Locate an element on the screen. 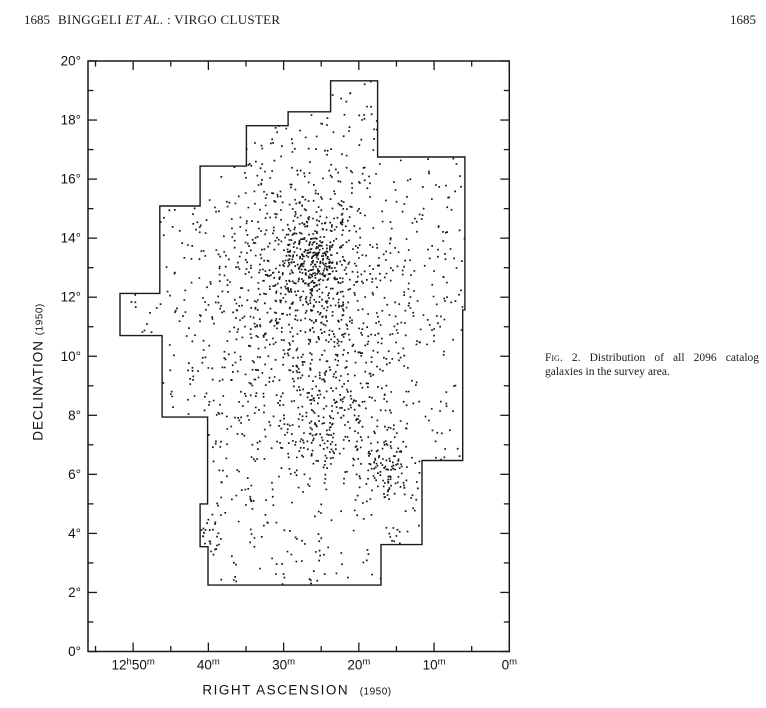 This screenshot has width=766, height=708. x-axis-title: RIGHT ASCENSION (1950) is located at coordinates (296, 690).